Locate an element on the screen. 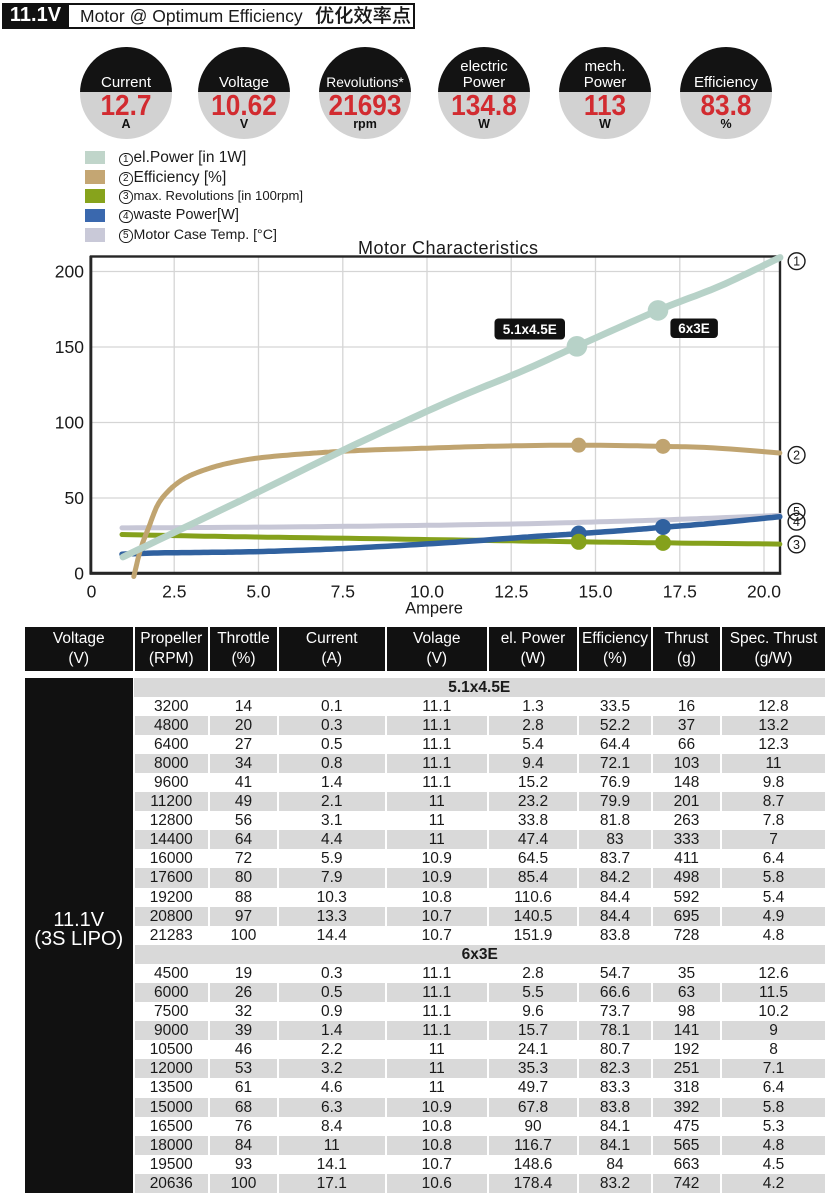 The height and width of the screenshot is (1200, 834). svg-text: Ampere is located at coordinates (434, 609).